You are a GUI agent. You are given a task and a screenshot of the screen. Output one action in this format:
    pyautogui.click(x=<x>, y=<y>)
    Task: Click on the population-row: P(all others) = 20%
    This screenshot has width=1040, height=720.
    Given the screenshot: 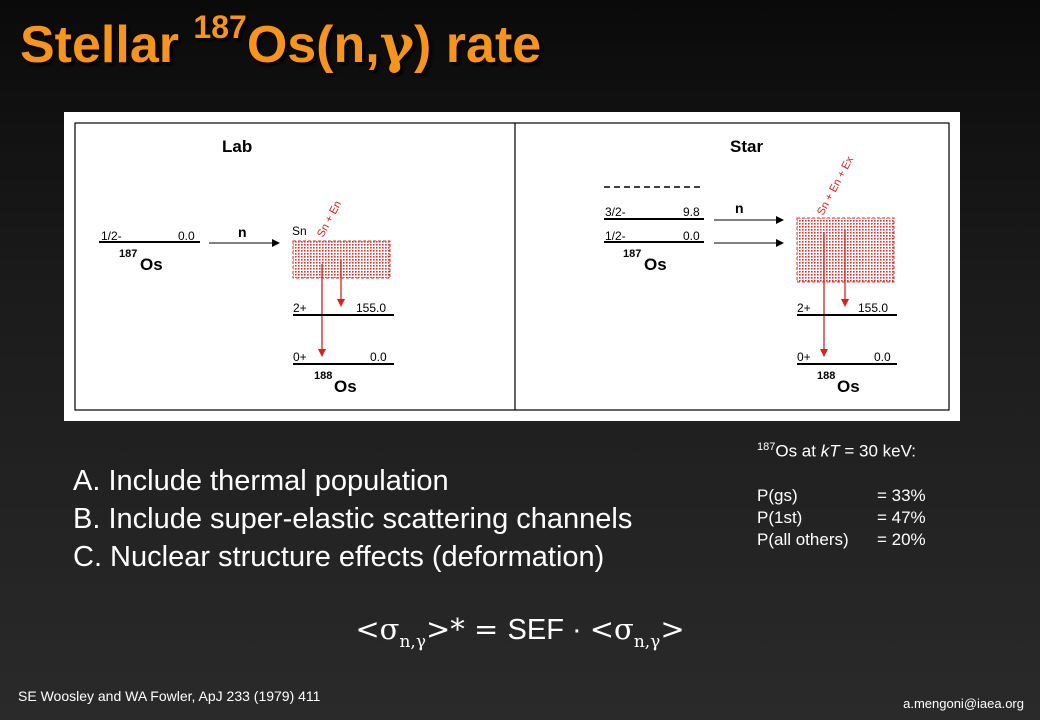 What is the action you would take?
    pyautogui.click(x=841, y=539)
    